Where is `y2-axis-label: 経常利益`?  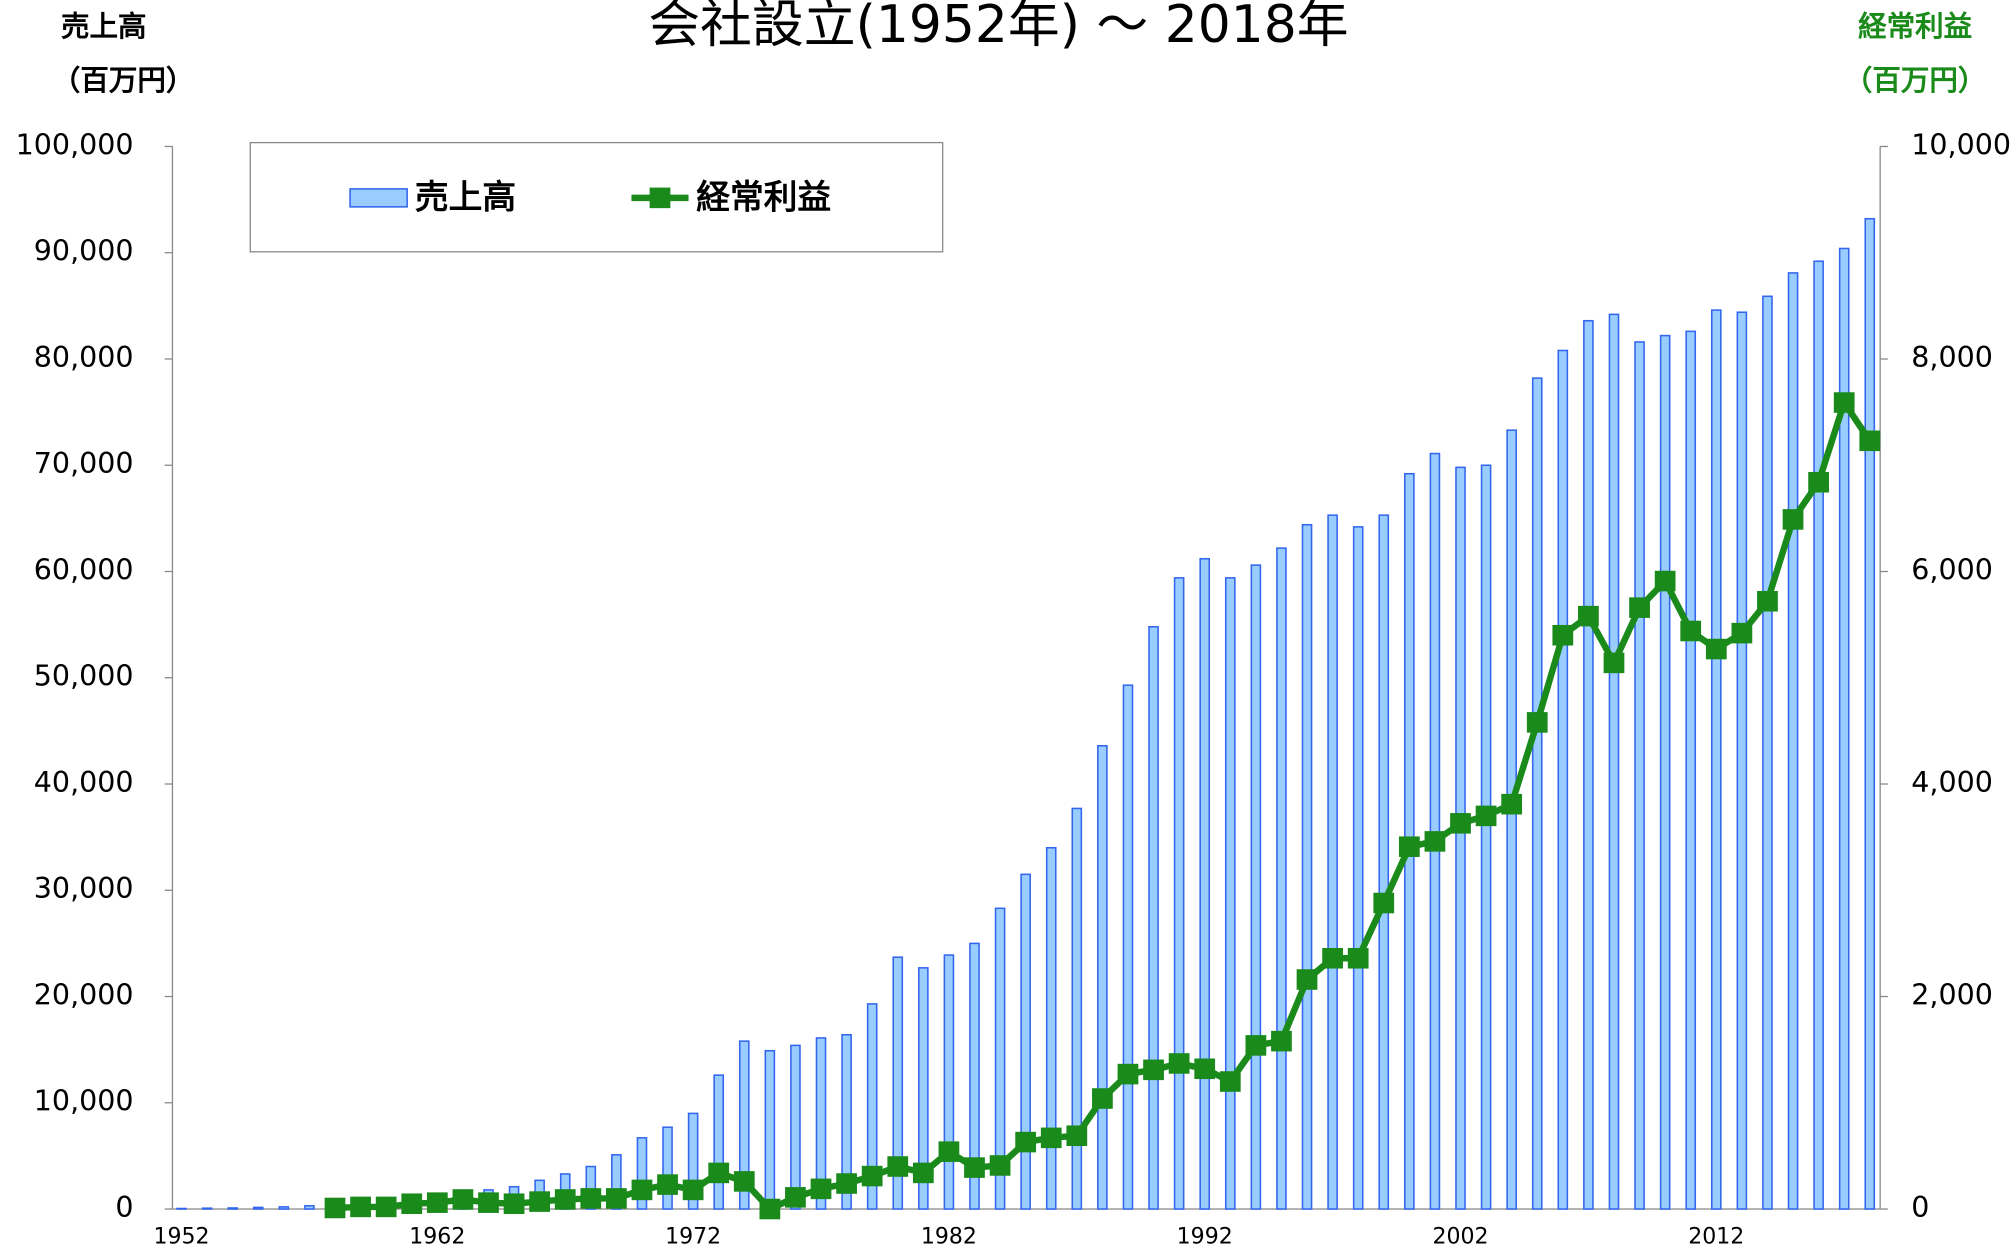
y2-axis-label: 経常利益 is located at coordinates (1915, 26).